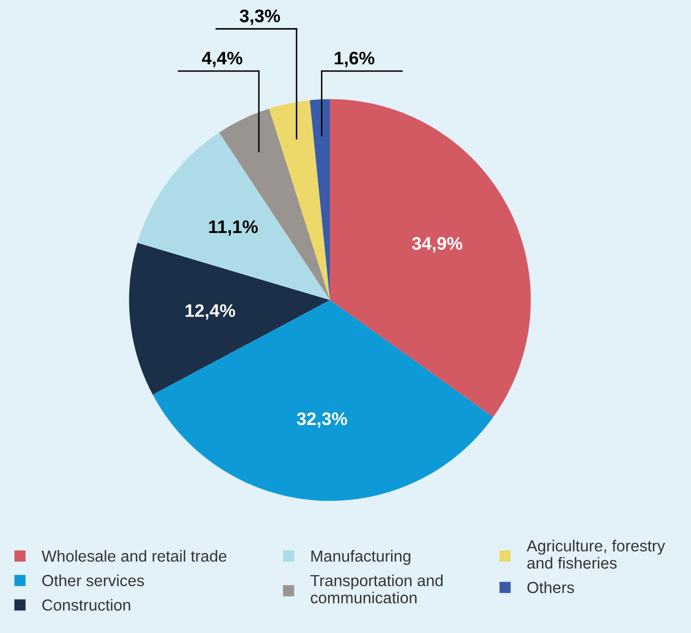 The width and height of the screenshot is (691, 633). I want to click on data-label: 34,9%, so click(437, 244).